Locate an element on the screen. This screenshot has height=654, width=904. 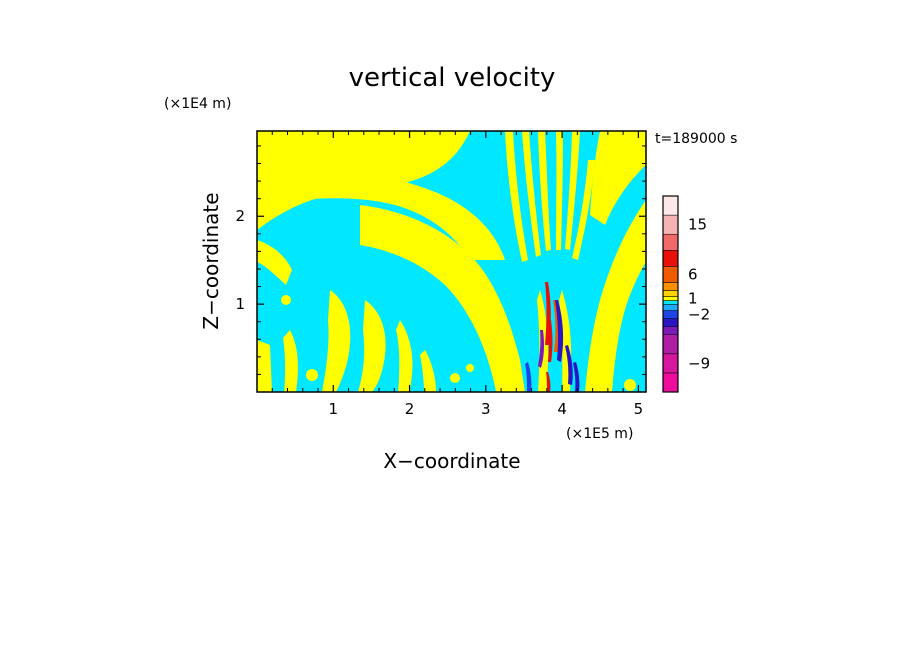
x-scale-label: (×1E5 m) is located at coordinates (599, 434).